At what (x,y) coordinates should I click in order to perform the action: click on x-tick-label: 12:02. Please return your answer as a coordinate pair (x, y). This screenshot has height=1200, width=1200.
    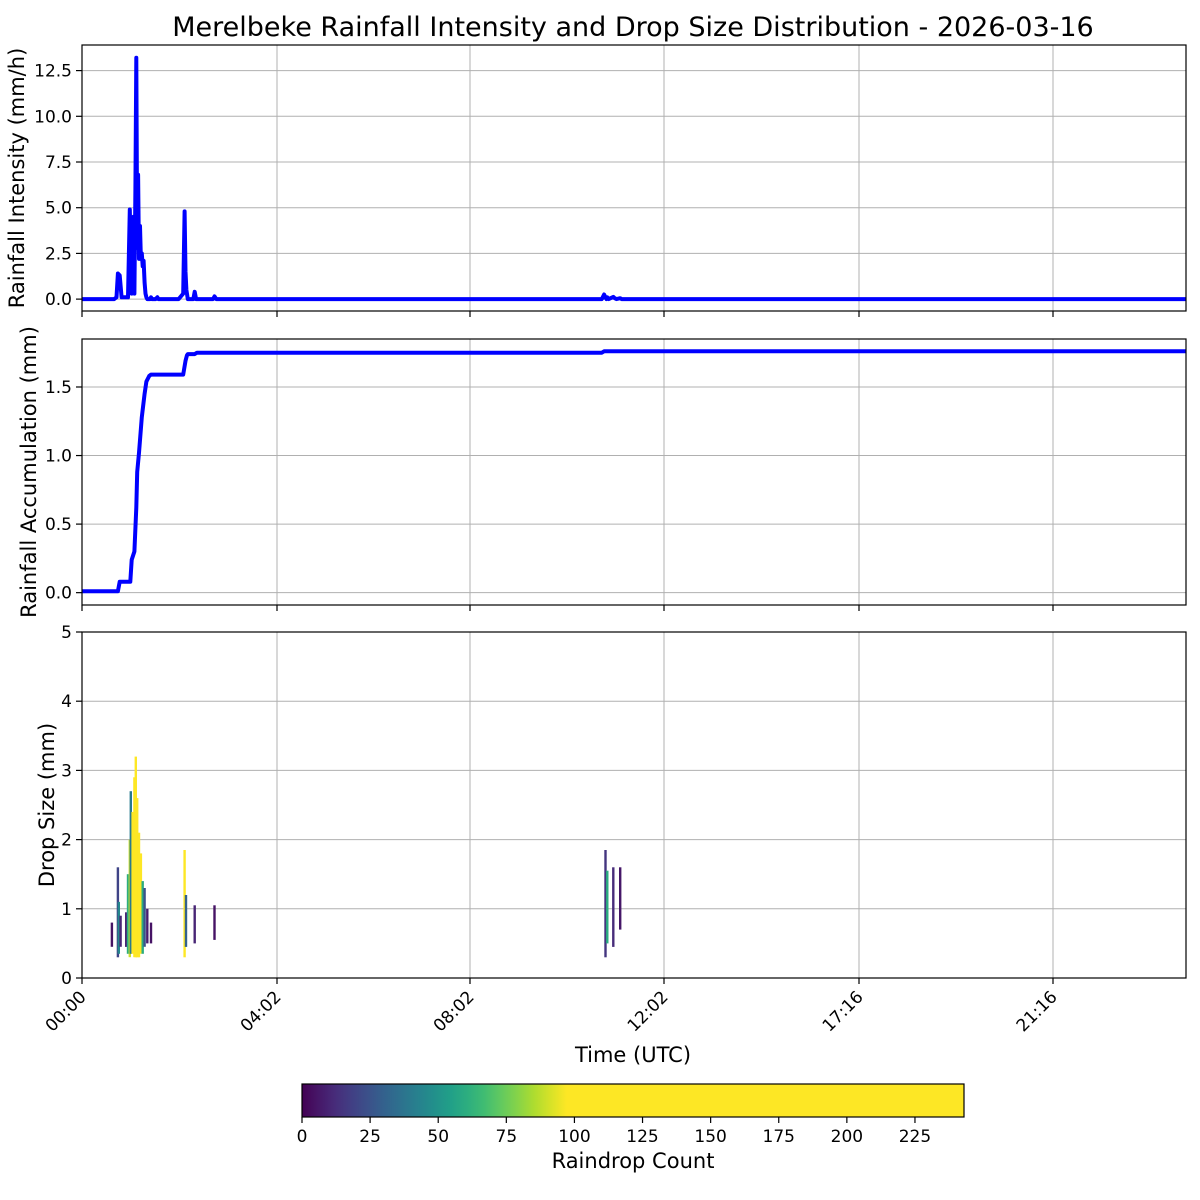
    Looking at the image, I should click on (648, 1011).